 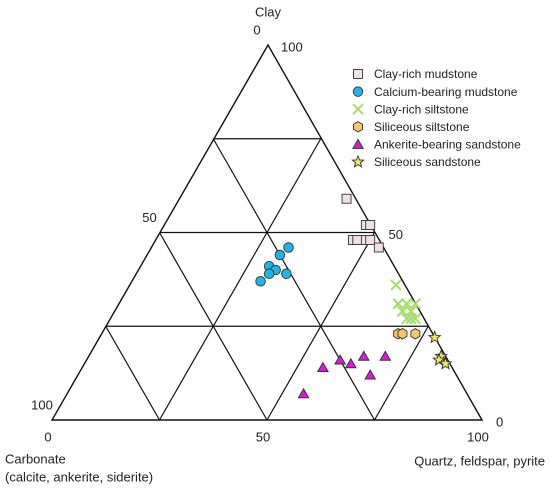 What do you see at coordinates (396, 234) in the screenshot?
I see `clay-tick-label: 50` at bounding box center [396, 234].